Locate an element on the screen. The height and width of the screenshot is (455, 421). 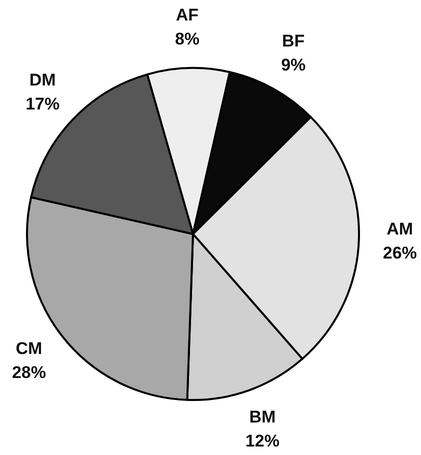
slice-label: BF is located at coordinates (293, 40).